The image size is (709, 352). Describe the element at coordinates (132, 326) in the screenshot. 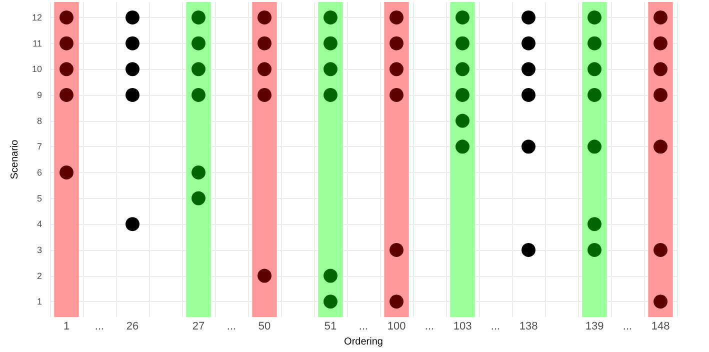

I see `x-tick-label: 26` at that location.